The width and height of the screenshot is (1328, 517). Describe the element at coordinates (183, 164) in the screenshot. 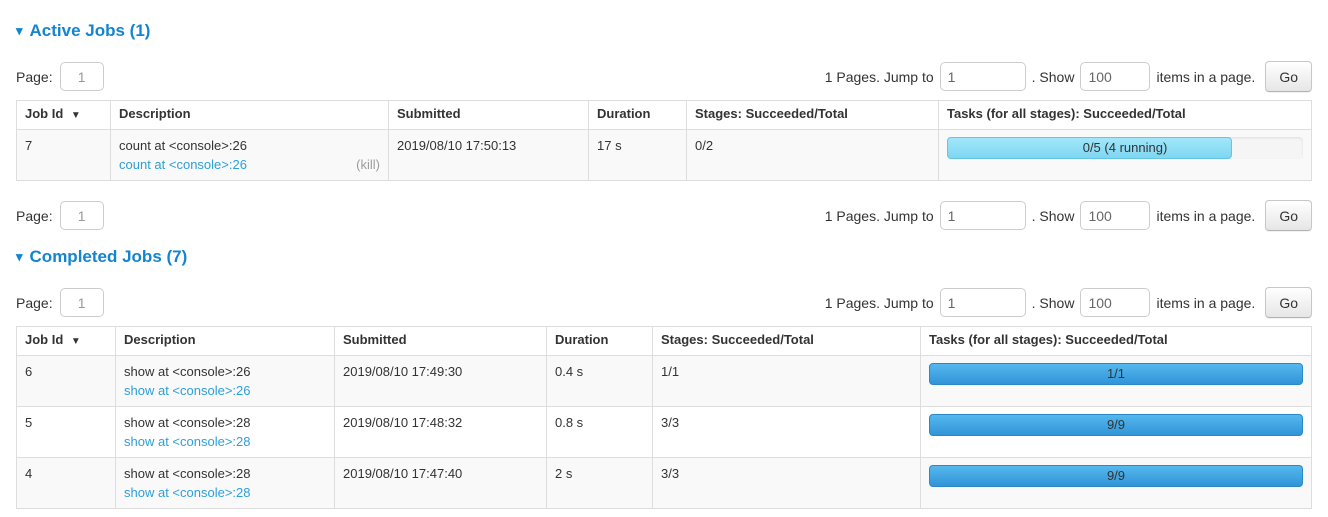

I see `job-detail-link: count at <console>:26` at that location.